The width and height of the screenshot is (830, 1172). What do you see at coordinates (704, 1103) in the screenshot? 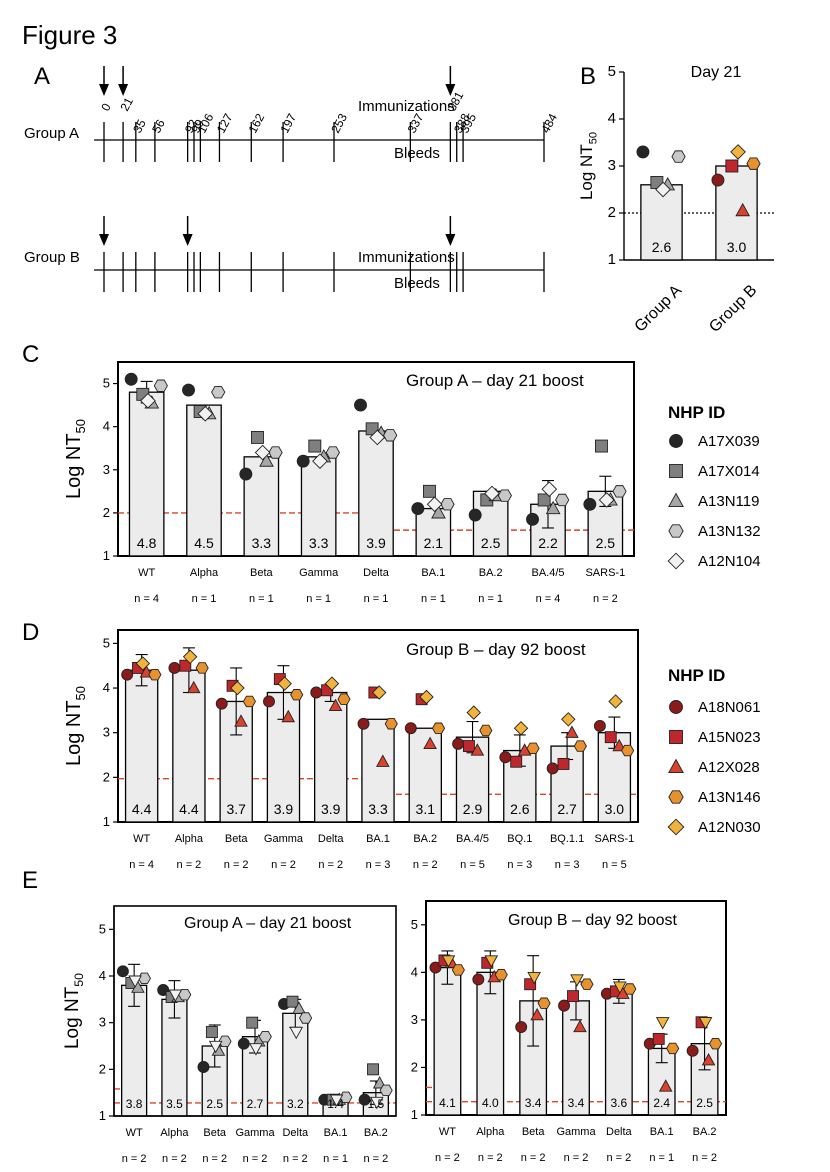
I see `bar-value-label: 2.5` at bounding box center [704, 1103].